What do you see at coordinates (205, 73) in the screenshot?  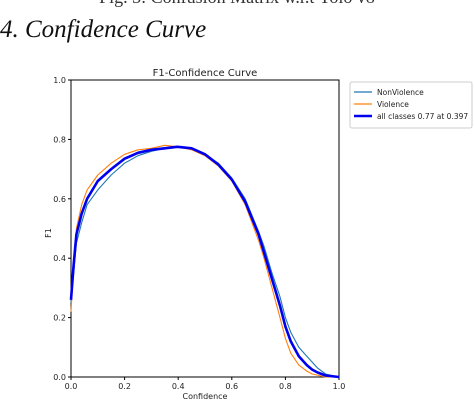 I see `chart-title: F1-Confidence Curve` at bounding box center [205, 73].